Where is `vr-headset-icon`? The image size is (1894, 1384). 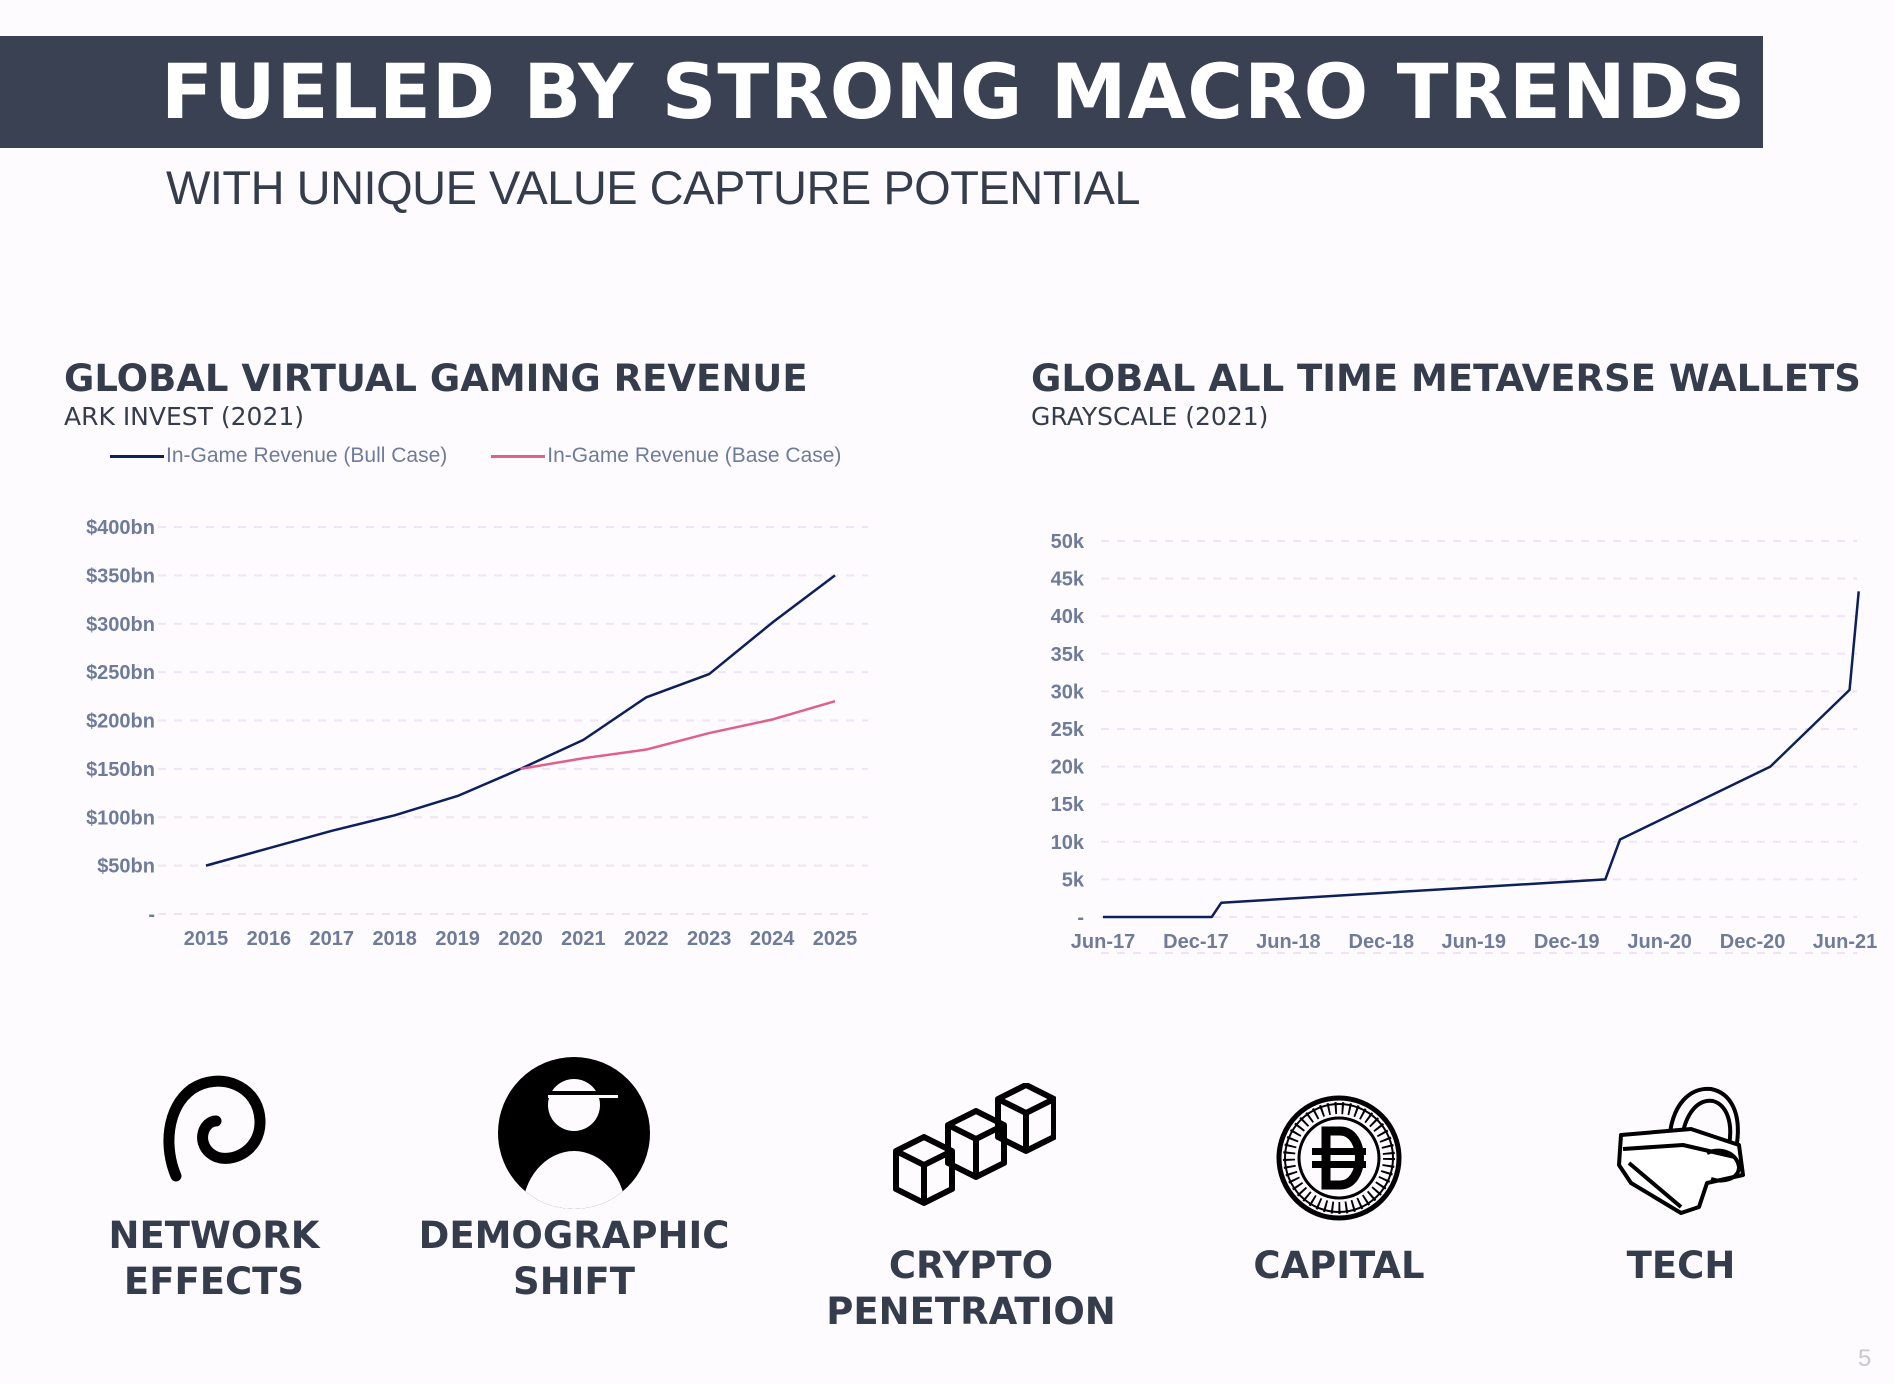 vr-headset-icon is located at coordinates (1681, 1150).